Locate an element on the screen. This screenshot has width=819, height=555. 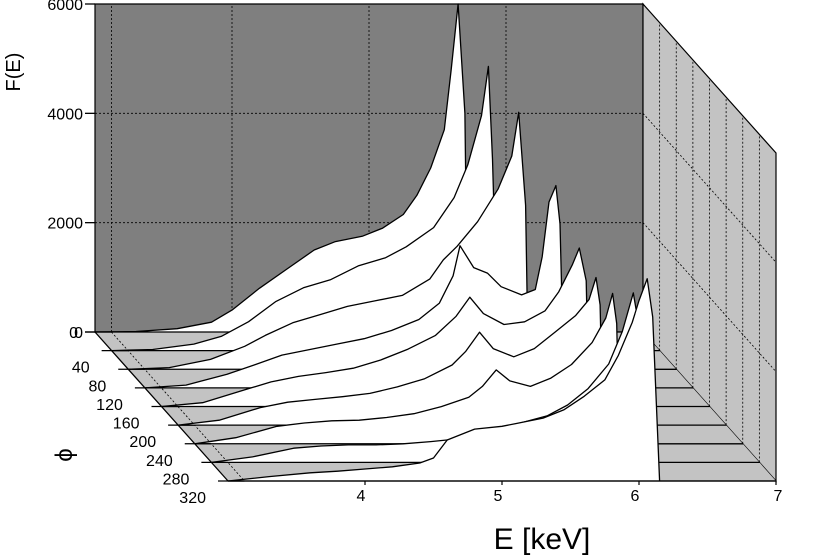
y-tick-label-3: 0 is located at coordinates (78, 333).